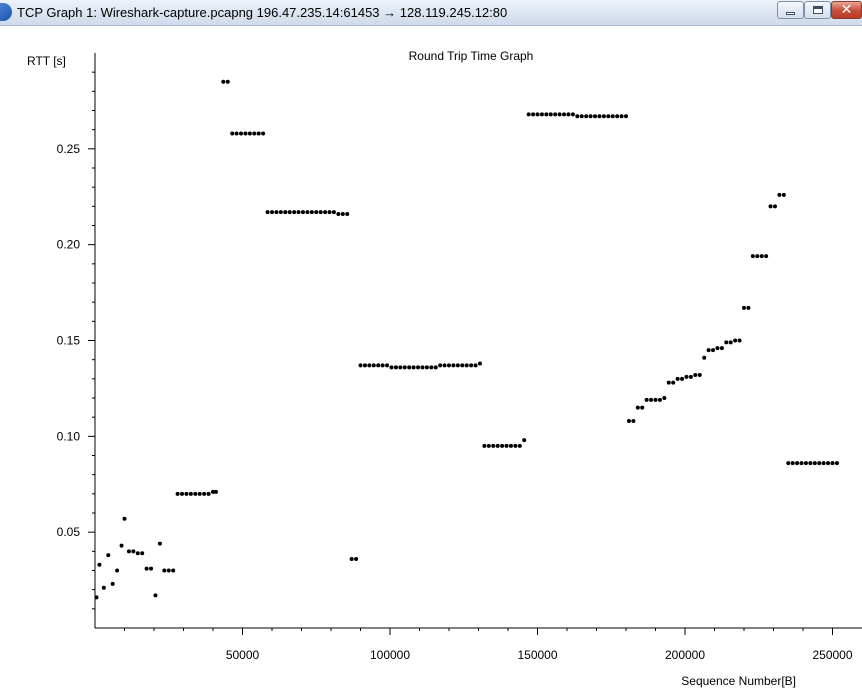  I want to click on x-tick-label: 250000, so click(832, 655).